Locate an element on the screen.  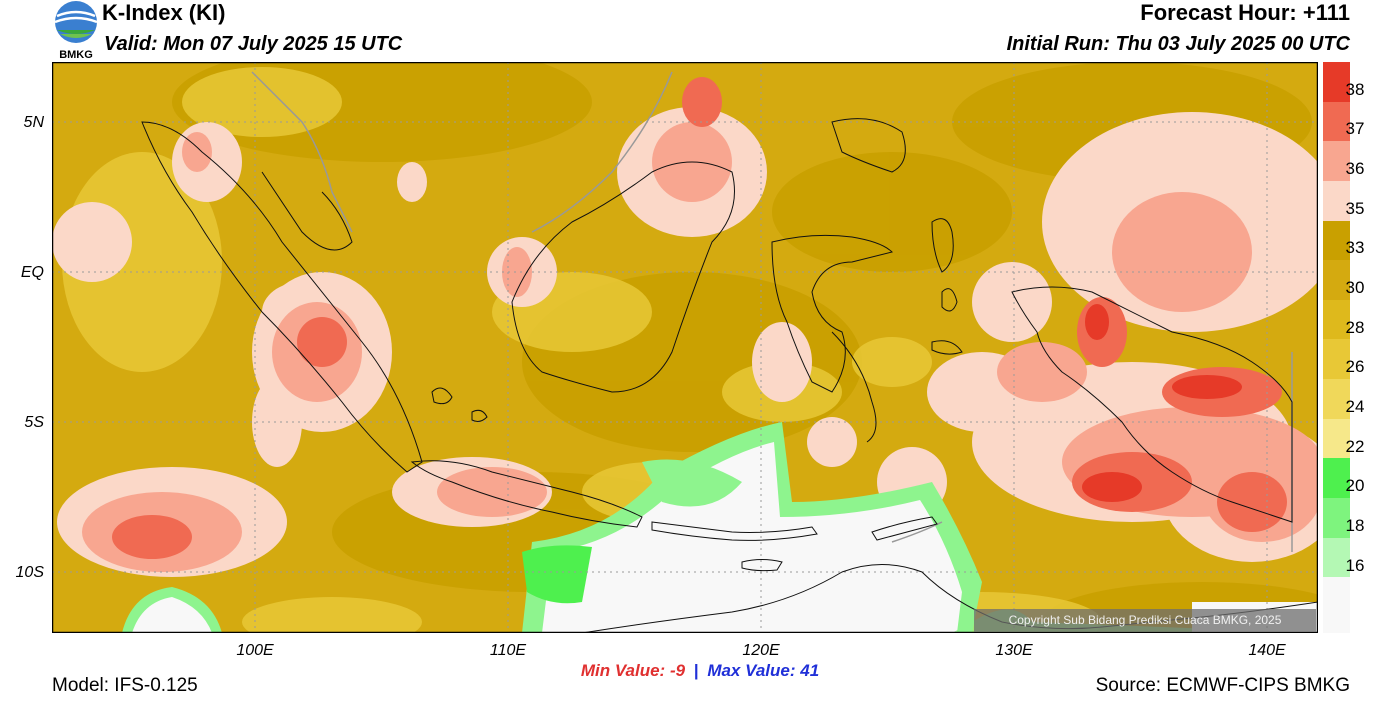
min-label: Min Value: is located at coordinates (623, 670).